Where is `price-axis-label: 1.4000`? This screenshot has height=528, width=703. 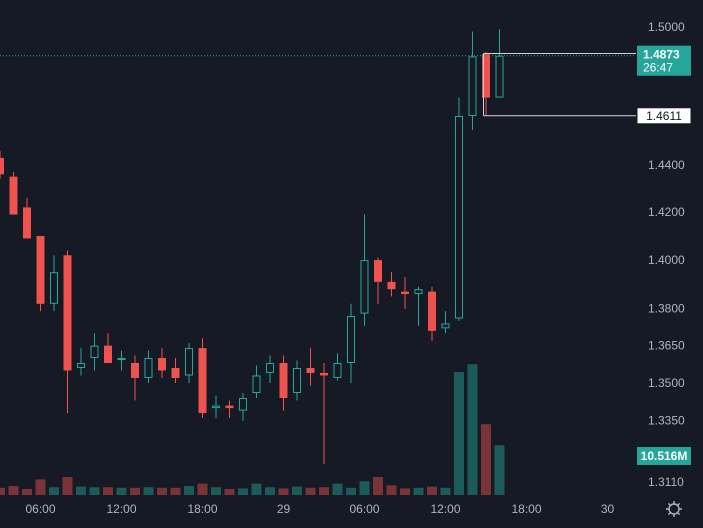
price-axis-label: 1.4000 is located at coordinates (666, 260).